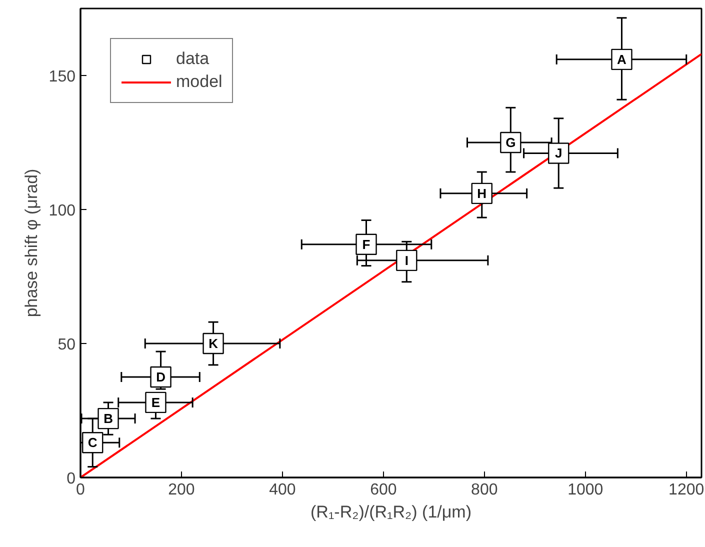 The width and height of the screenshot is (705, 547). Describe the element at coordinates (213, 343) in the screenshot. I see `data-label: K` at that location.